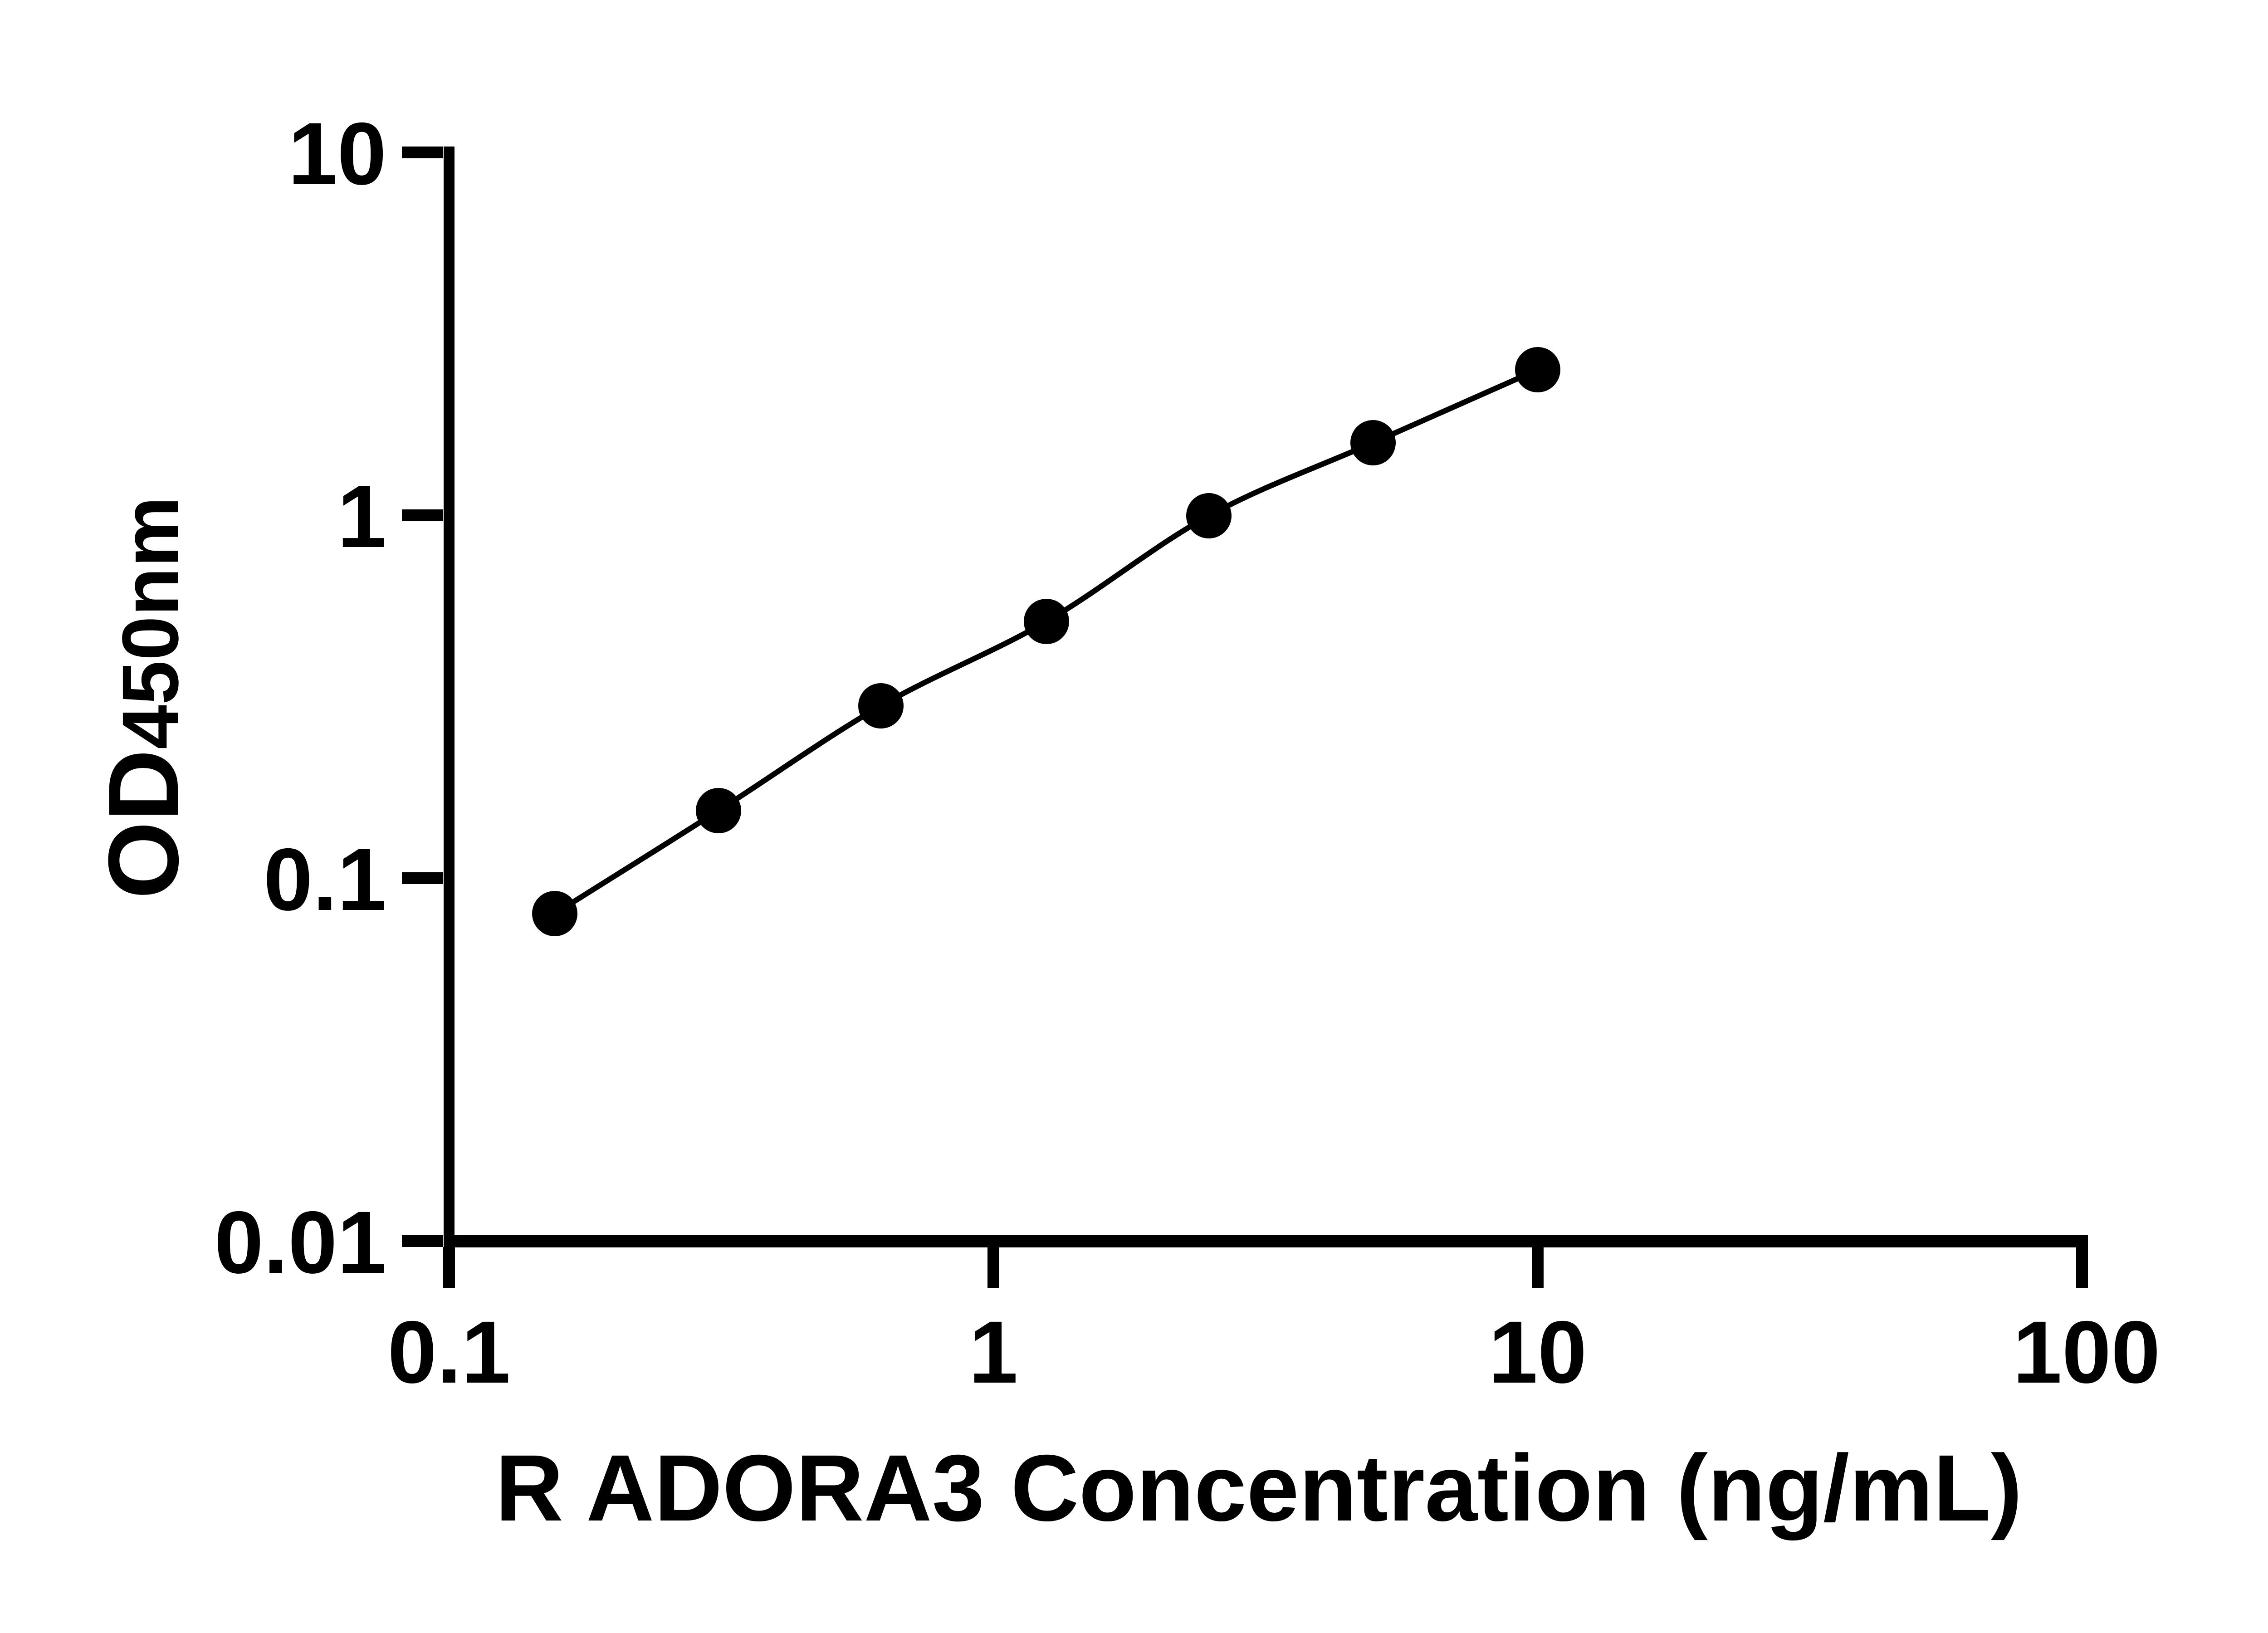 This screenshot has height=1633, width=2268. What do you see at coordinates (144, 697) in the screenshot?
I see `svg-text: OD450nm` at bounding box center [144, 697].